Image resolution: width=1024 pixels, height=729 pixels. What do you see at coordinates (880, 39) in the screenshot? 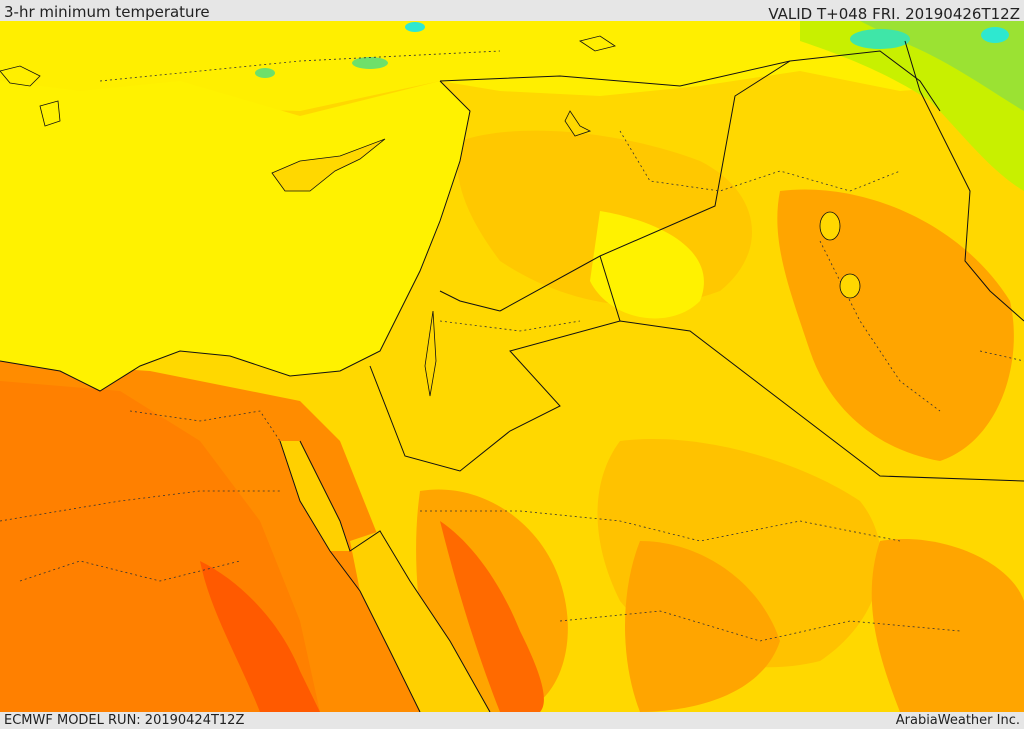
I see `cyan-cold-band` at bounding box center [880, 39].